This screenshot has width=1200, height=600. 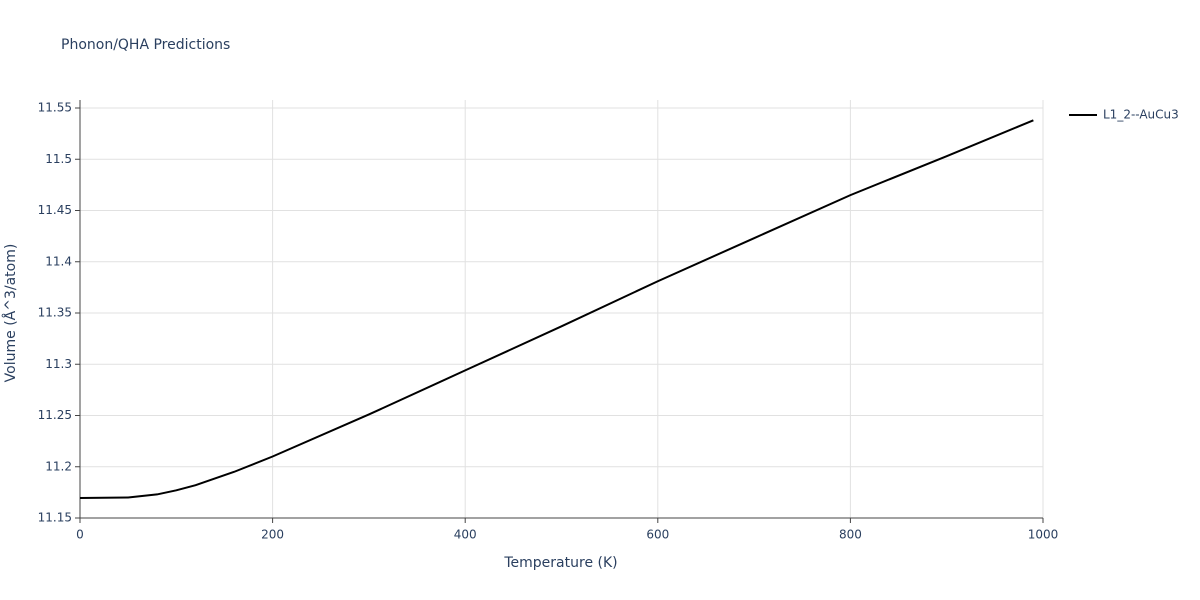 What do you see at coordinates (1043, 535) in the screenshot?
I see `x-tick-label: 1000` at bounding box center [1043, 535].